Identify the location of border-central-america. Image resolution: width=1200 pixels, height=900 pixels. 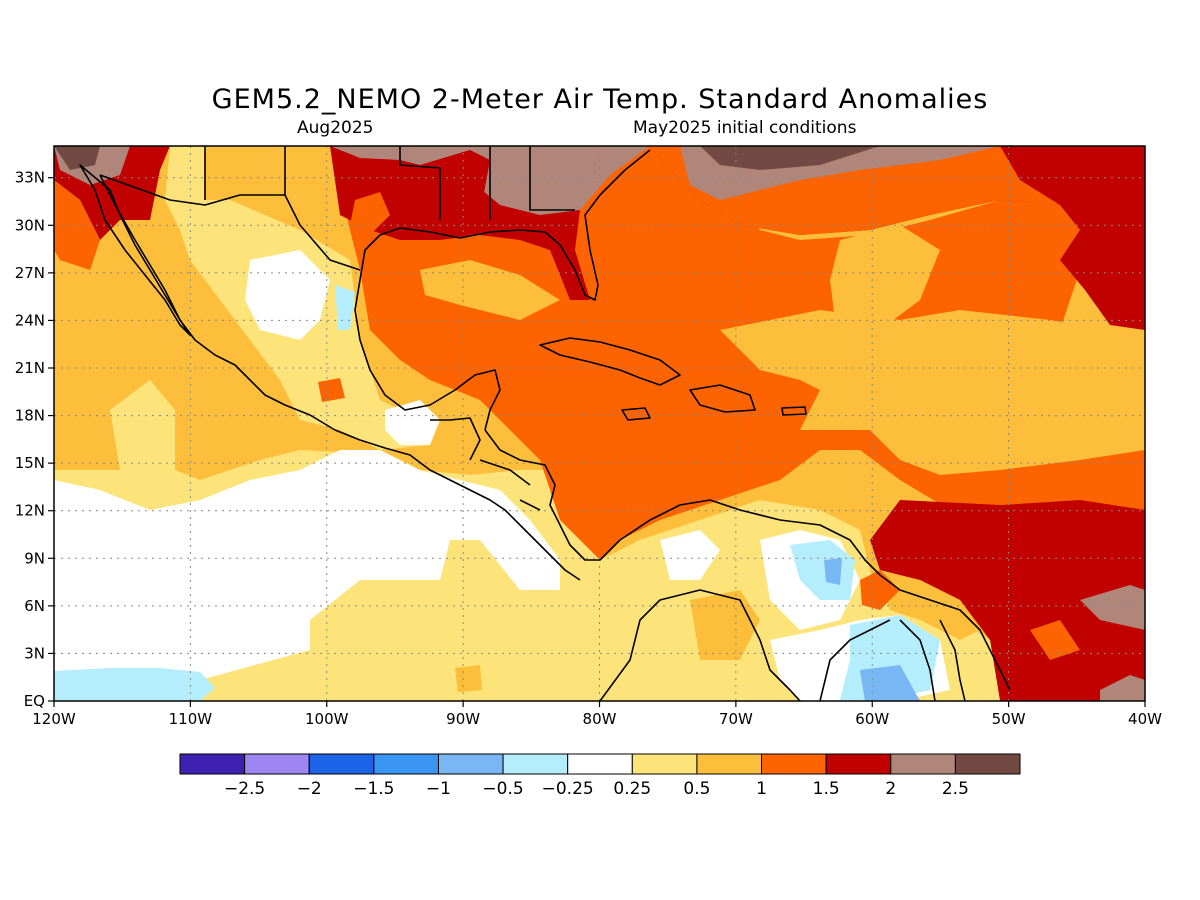
(485, 464).